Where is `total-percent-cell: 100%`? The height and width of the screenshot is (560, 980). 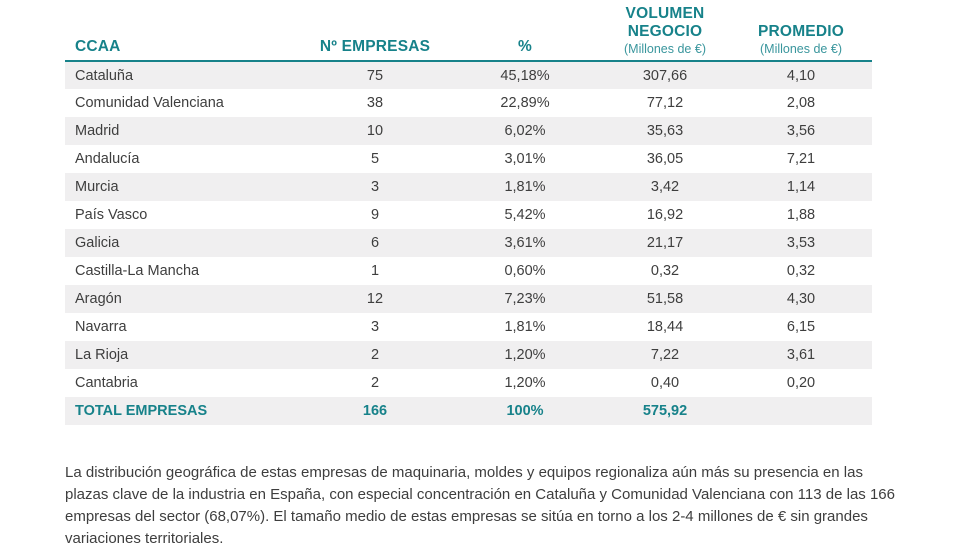 total-percent-cell: 100% is located at coordinates (525, 411).